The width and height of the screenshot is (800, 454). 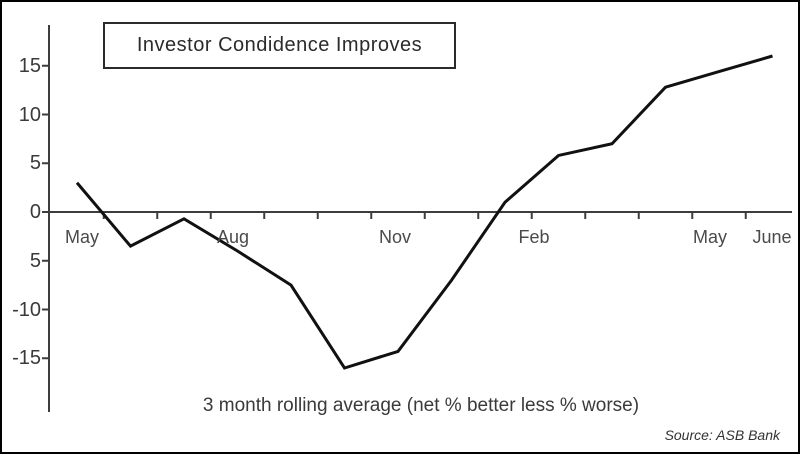 What do you see at coordinates (233, 237) in the screenshot?
I see `x-axis-label: Aug` at bounding box center [233, 237].